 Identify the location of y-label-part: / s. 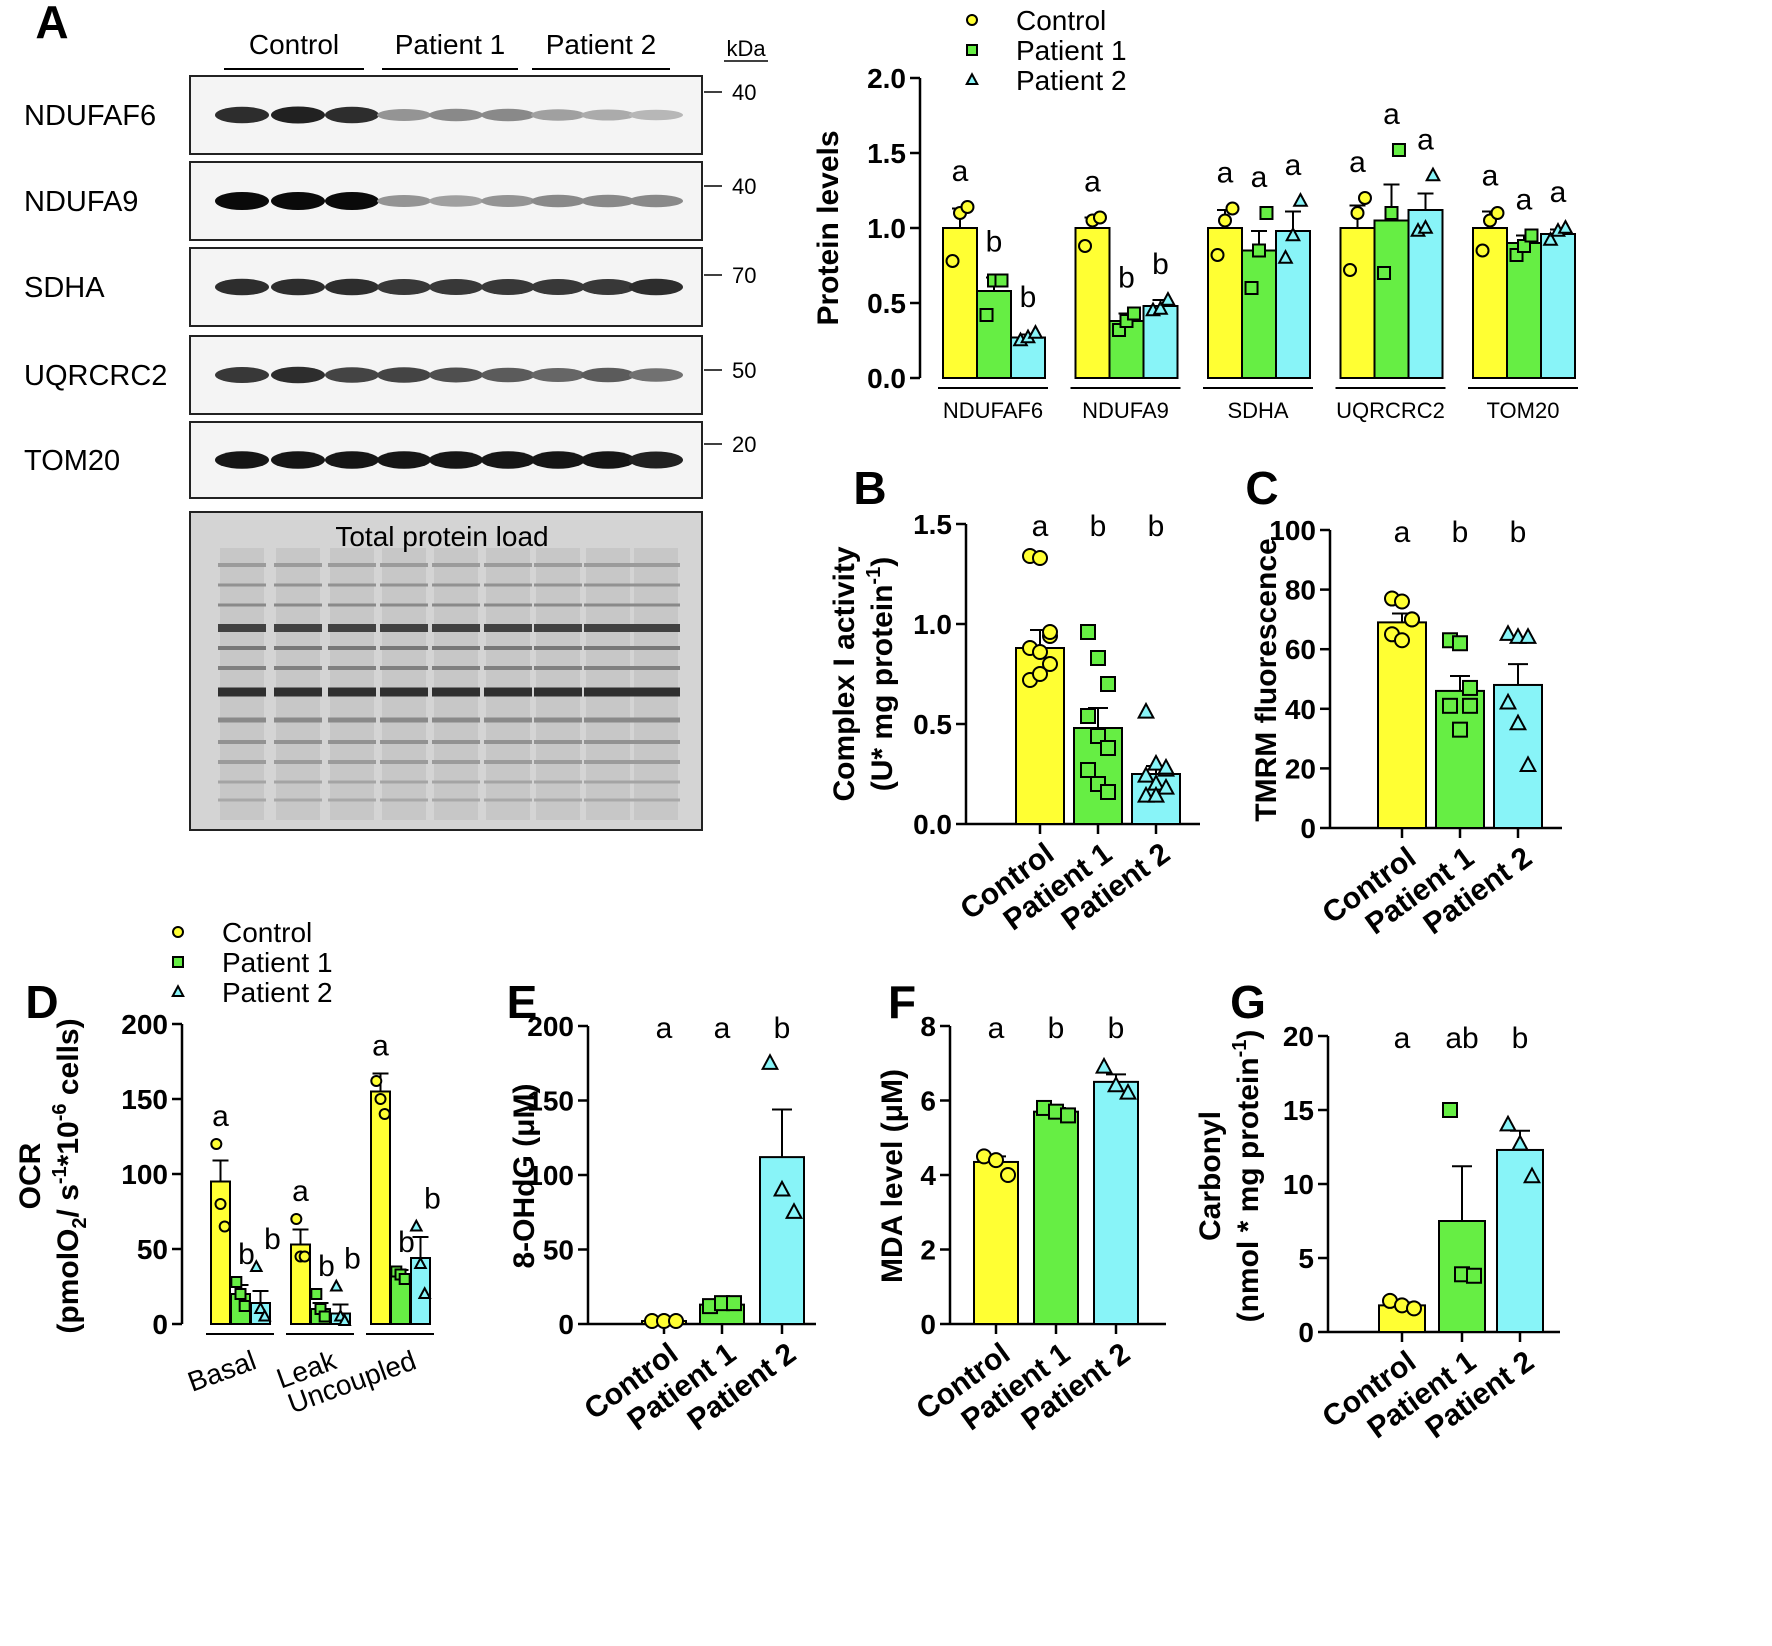
(68, 1200).